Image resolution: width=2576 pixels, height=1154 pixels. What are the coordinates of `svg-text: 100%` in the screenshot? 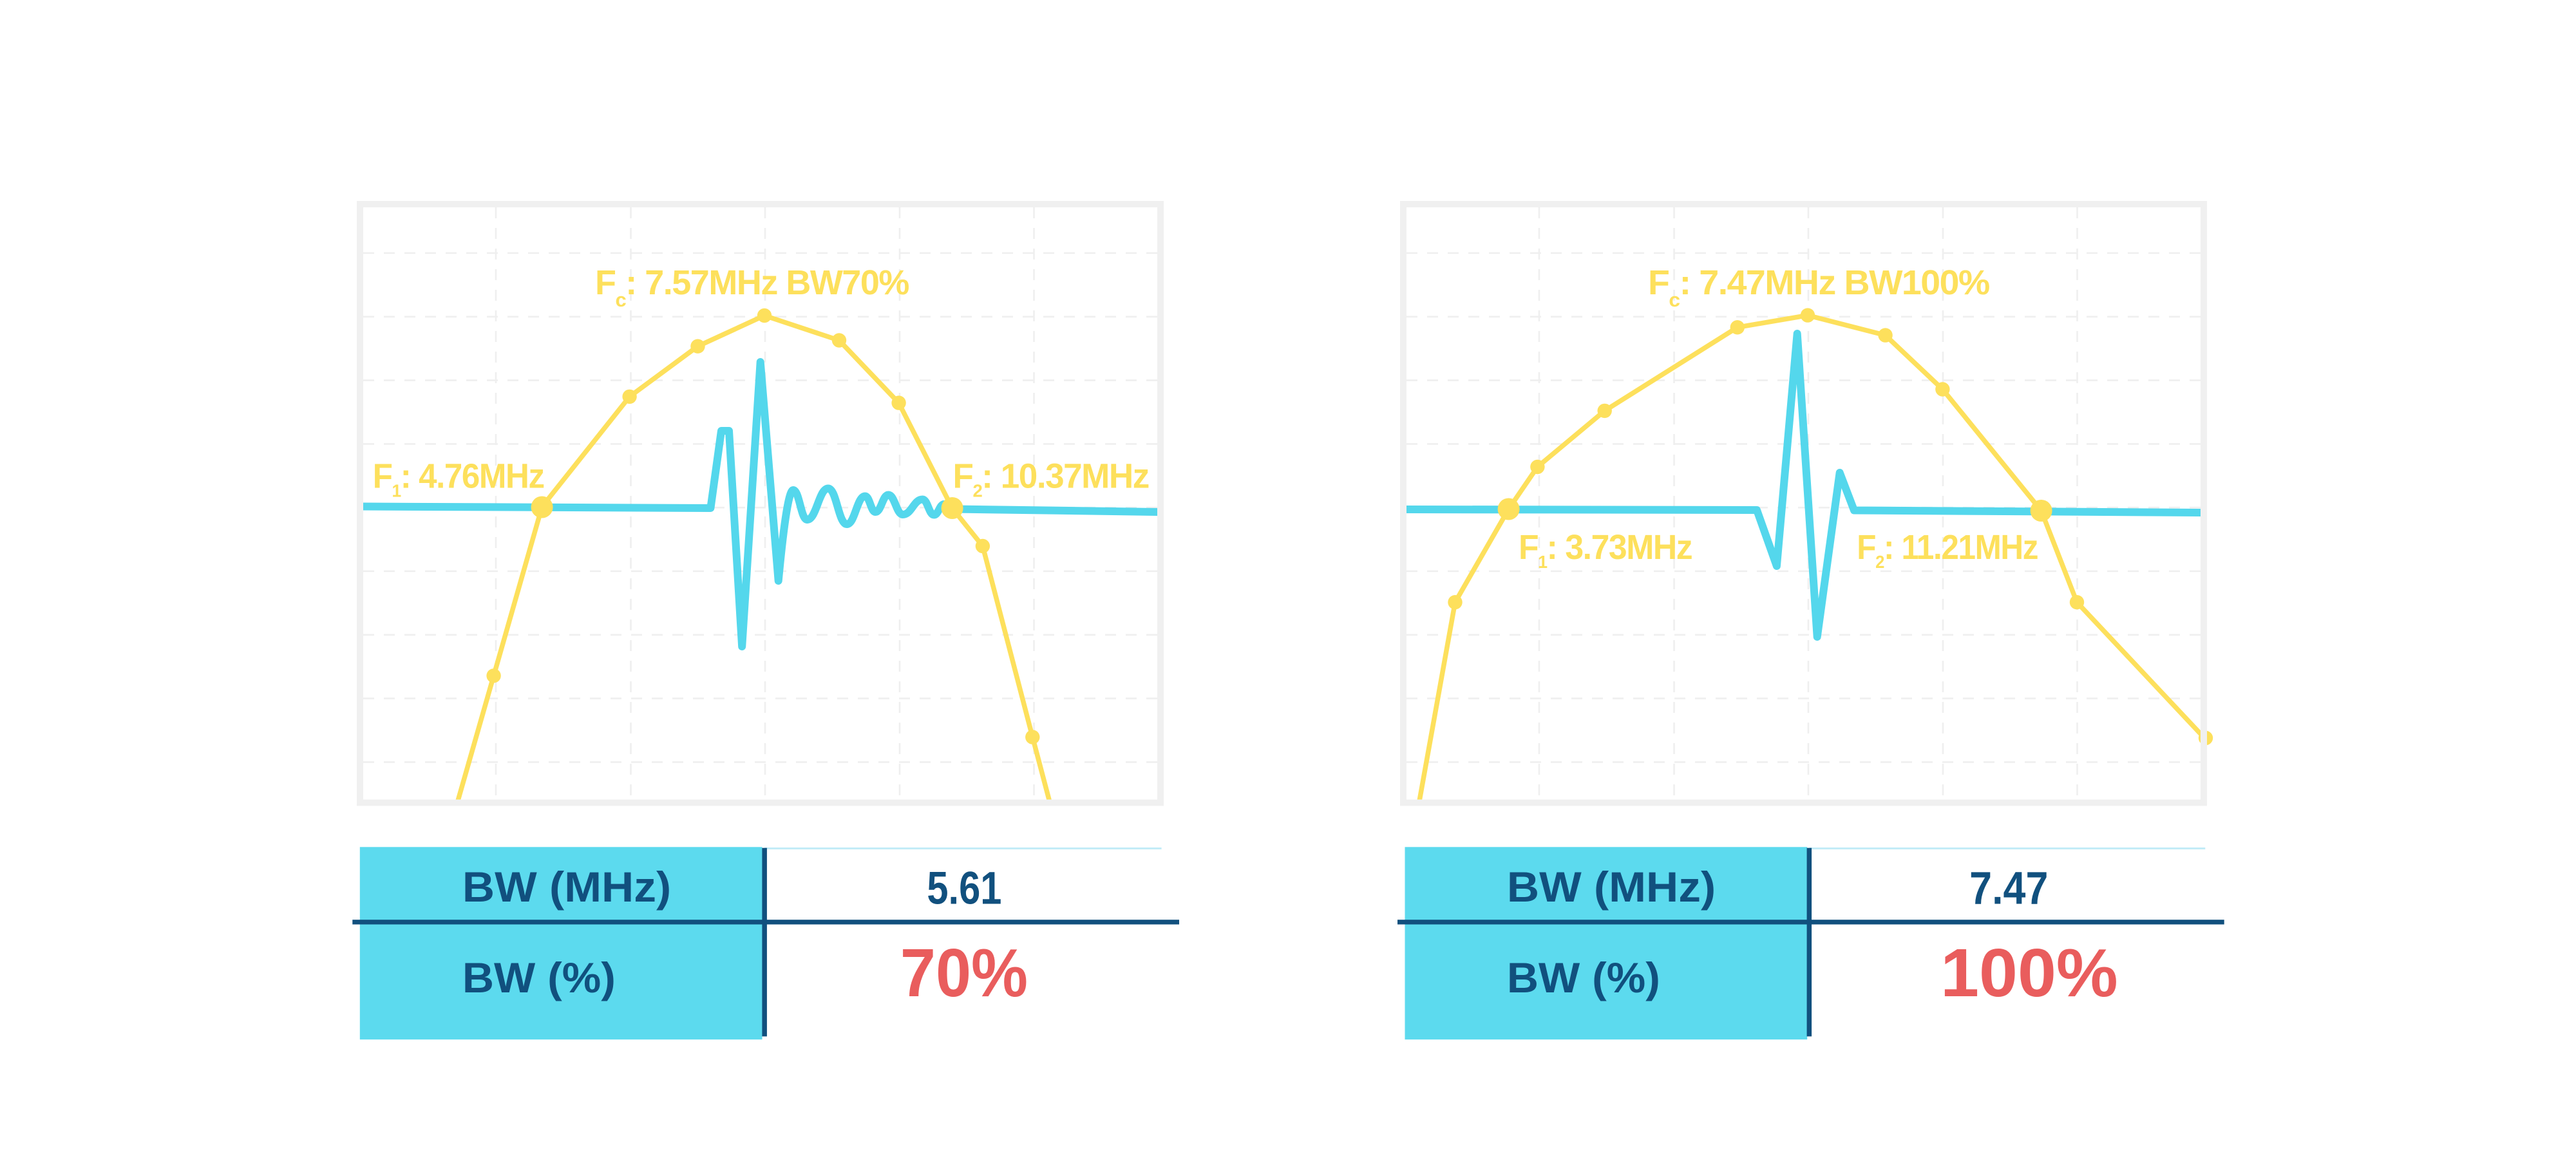 It's located at (2029, 972).